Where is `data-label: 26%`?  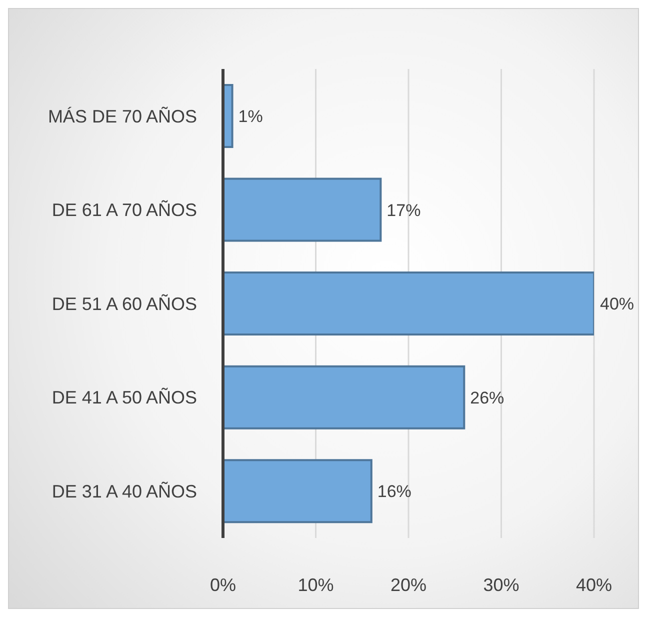 data-label: 26% is located at coordinates (487, 398).